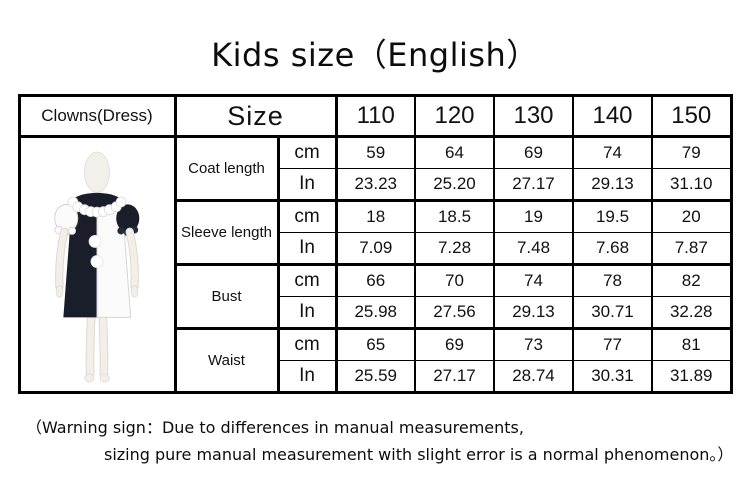 The image size is (750, 496). I want to click on cell-value: 20, so click(691, 216).